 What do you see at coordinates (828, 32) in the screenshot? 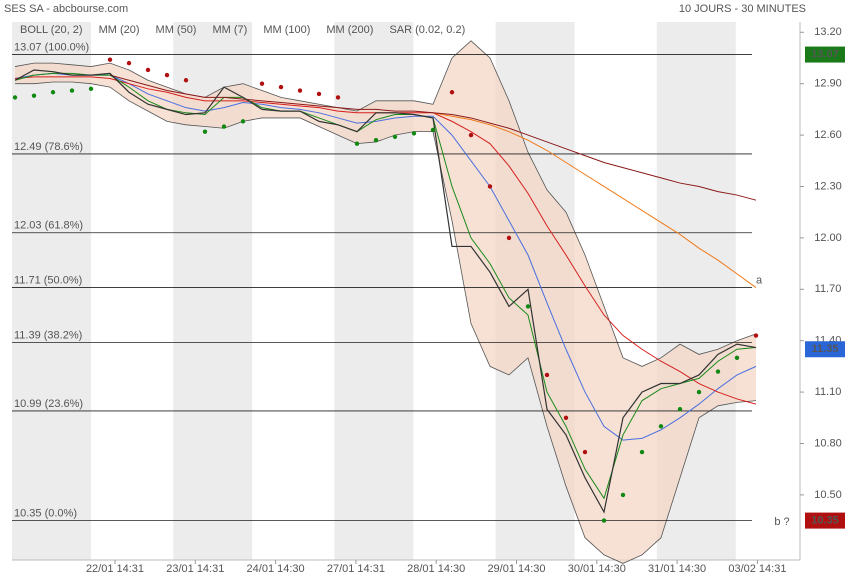
I see `y-tick-label: 13.20` at bounding box center [828, 32].